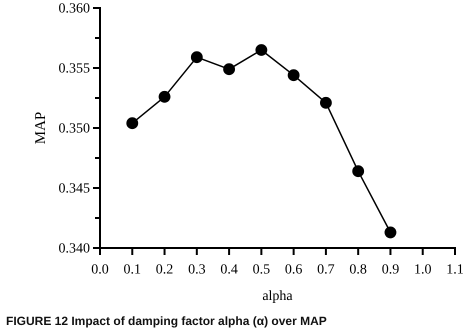  What do you see at coordinates (74, 8) in the screenshot?
I see `y-tick-label: 0.360` at bounding box center [74, 8].